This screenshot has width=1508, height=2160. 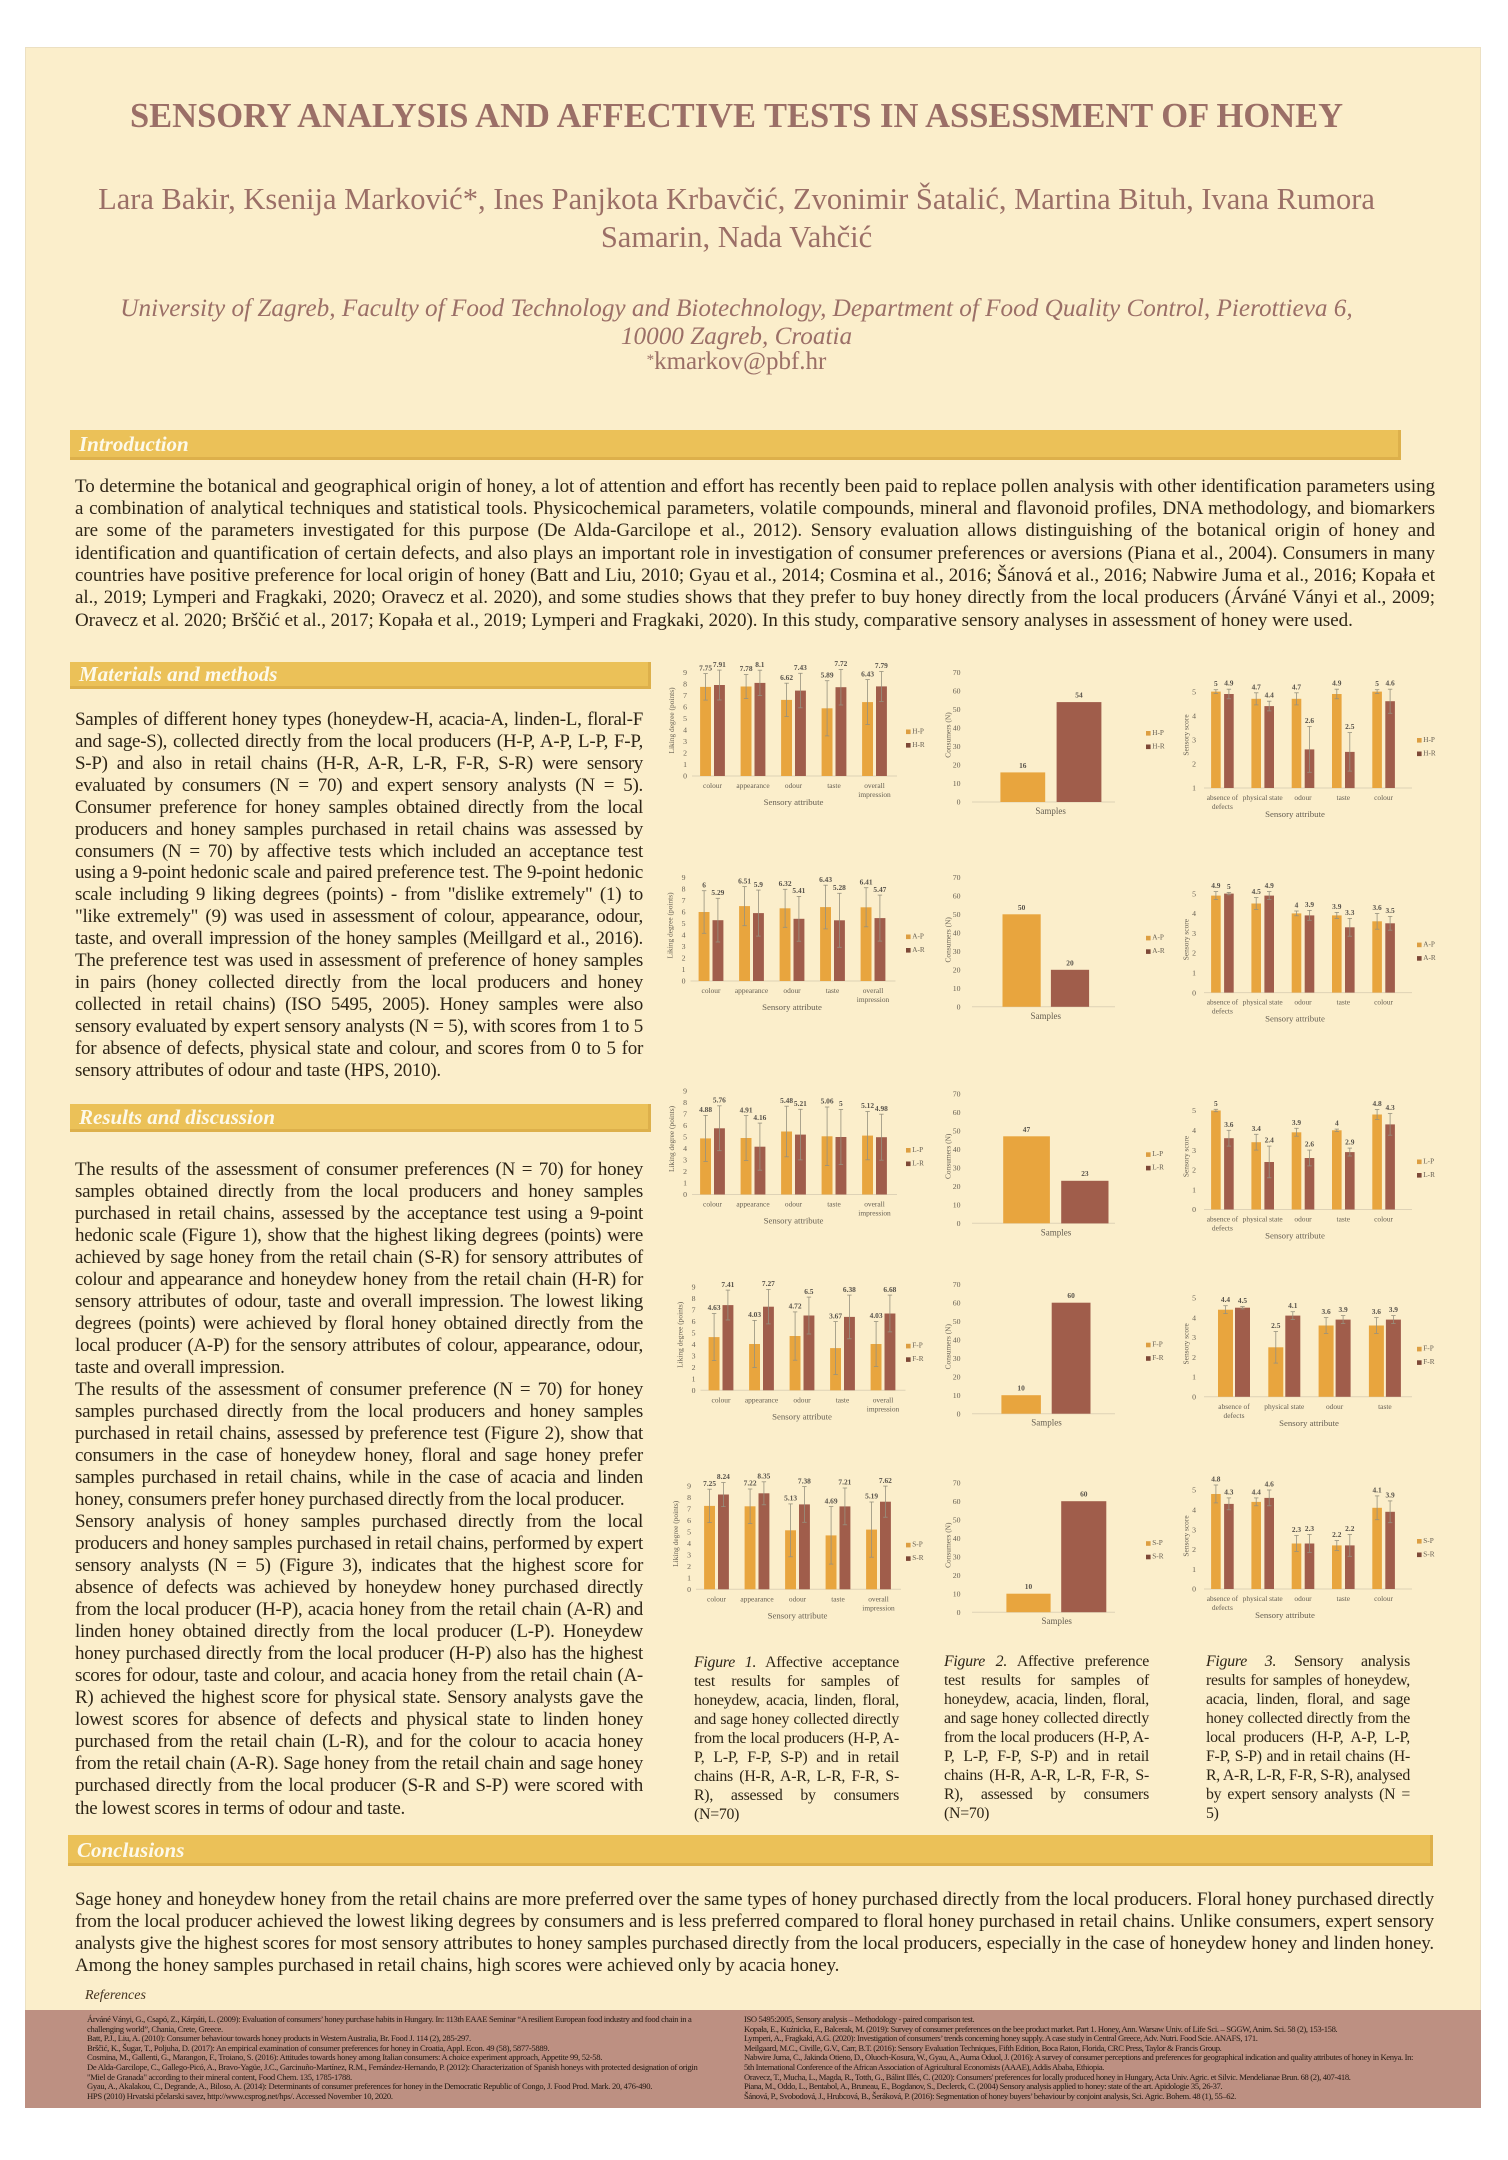 What do you see at coordinates (957, 709) in the screenshot?
I see `svg-text: 50` at bounding box center [957, 709].